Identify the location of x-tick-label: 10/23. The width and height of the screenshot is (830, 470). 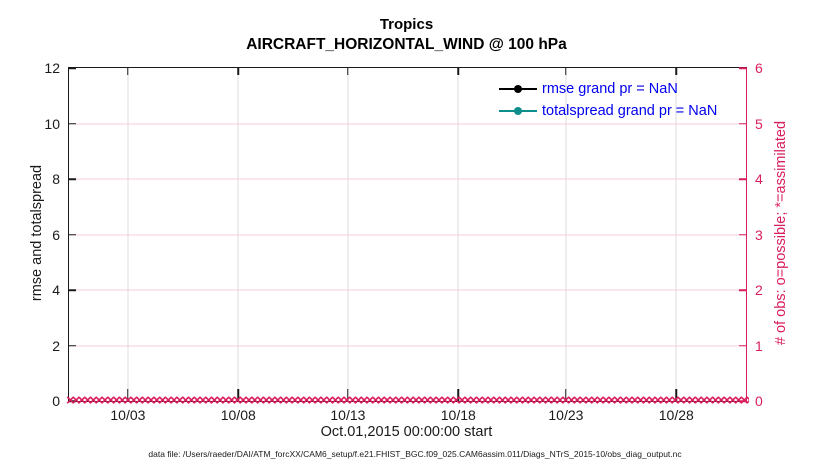
(566, 415).